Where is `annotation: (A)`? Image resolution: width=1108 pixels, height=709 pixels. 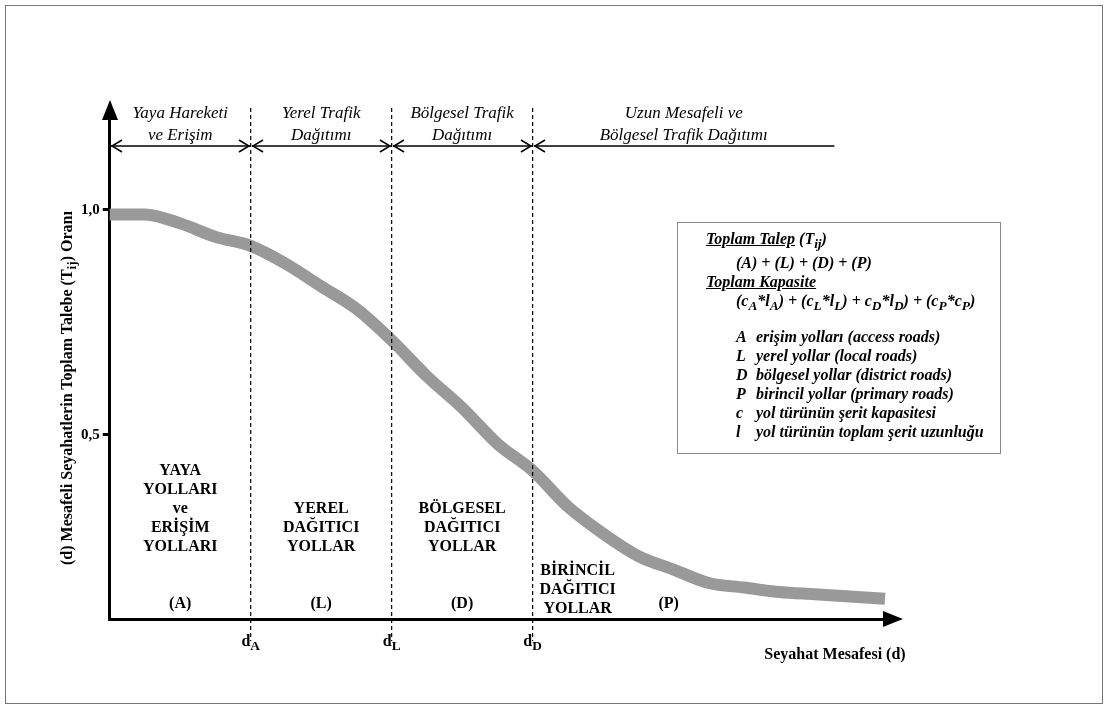
annotation: (A) is located at coordinates (180, 603).